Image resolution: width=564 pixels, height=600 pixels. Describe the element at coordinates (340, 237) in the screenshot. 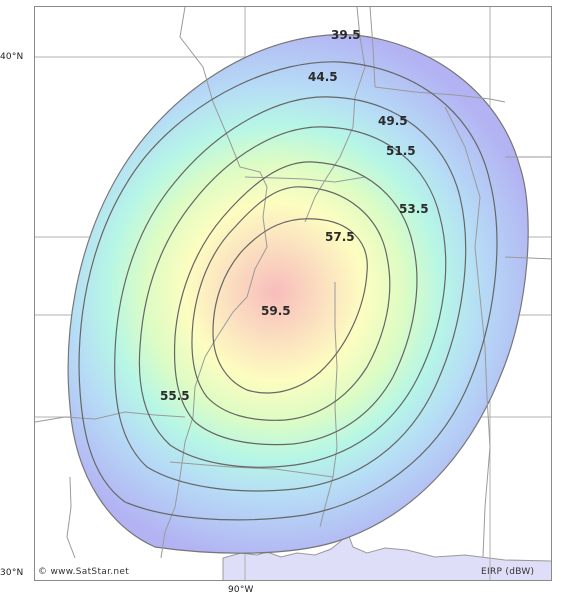

I see `contour-label-57-5: 57.5` at that location.